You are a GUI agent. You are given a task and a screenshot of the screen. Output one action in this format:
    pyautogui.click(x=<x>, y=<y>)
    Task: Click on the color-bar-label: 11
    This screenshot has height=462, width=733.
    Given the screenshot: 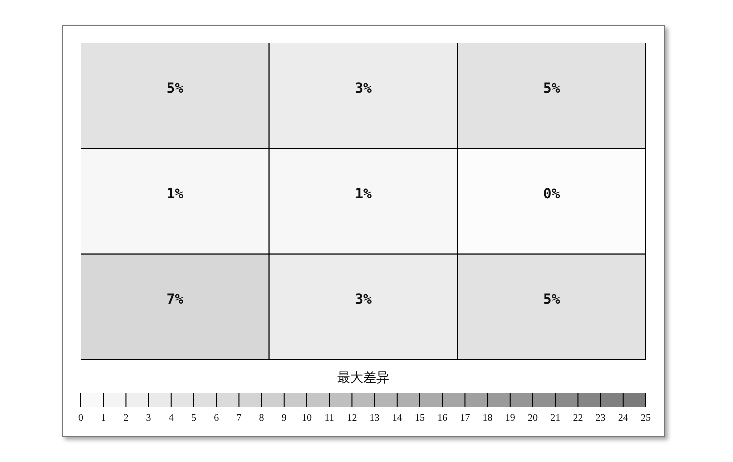 What is the action you would take?
    pyautogui.click(x=329, y=418)
    